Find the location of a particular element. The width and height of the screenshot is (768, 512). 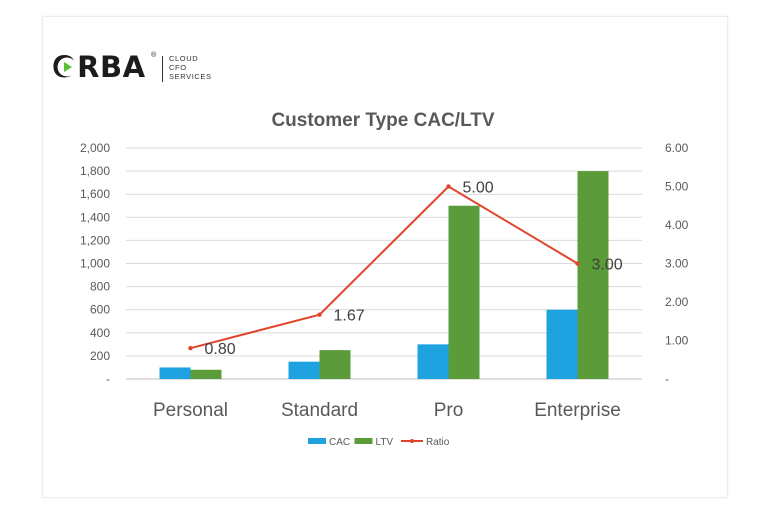

left-tick-label: 1,600 is located at coordinates (95, 194).